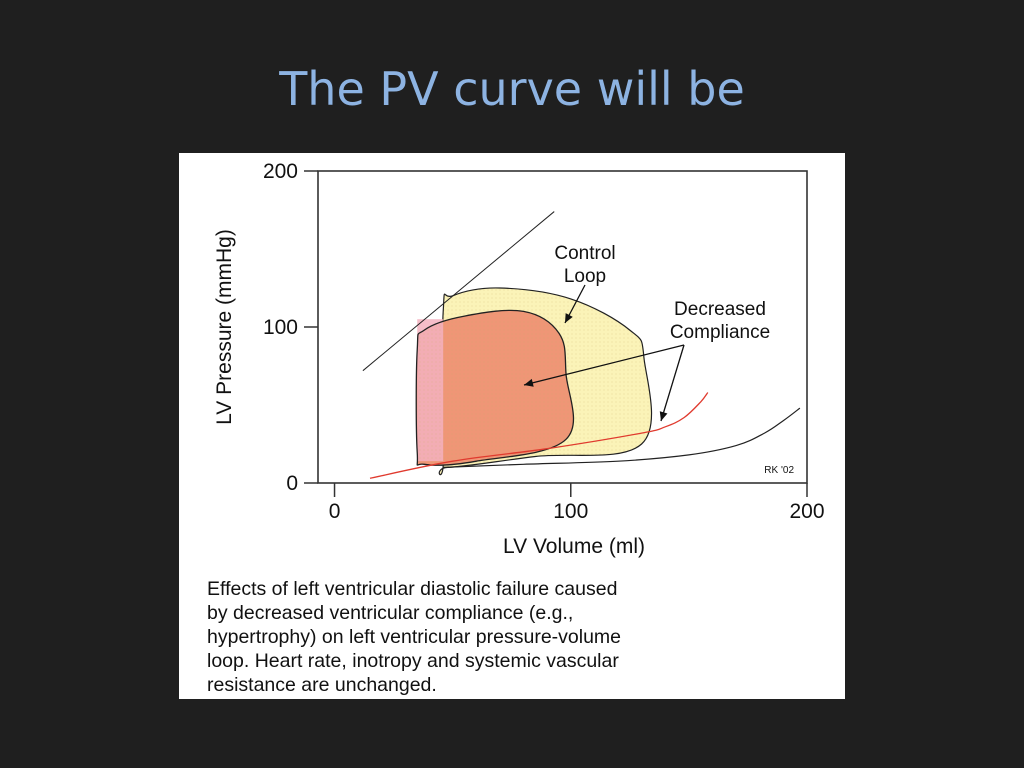  I want to click on decreased-compliance-loop-arrow, so click(604, 365).